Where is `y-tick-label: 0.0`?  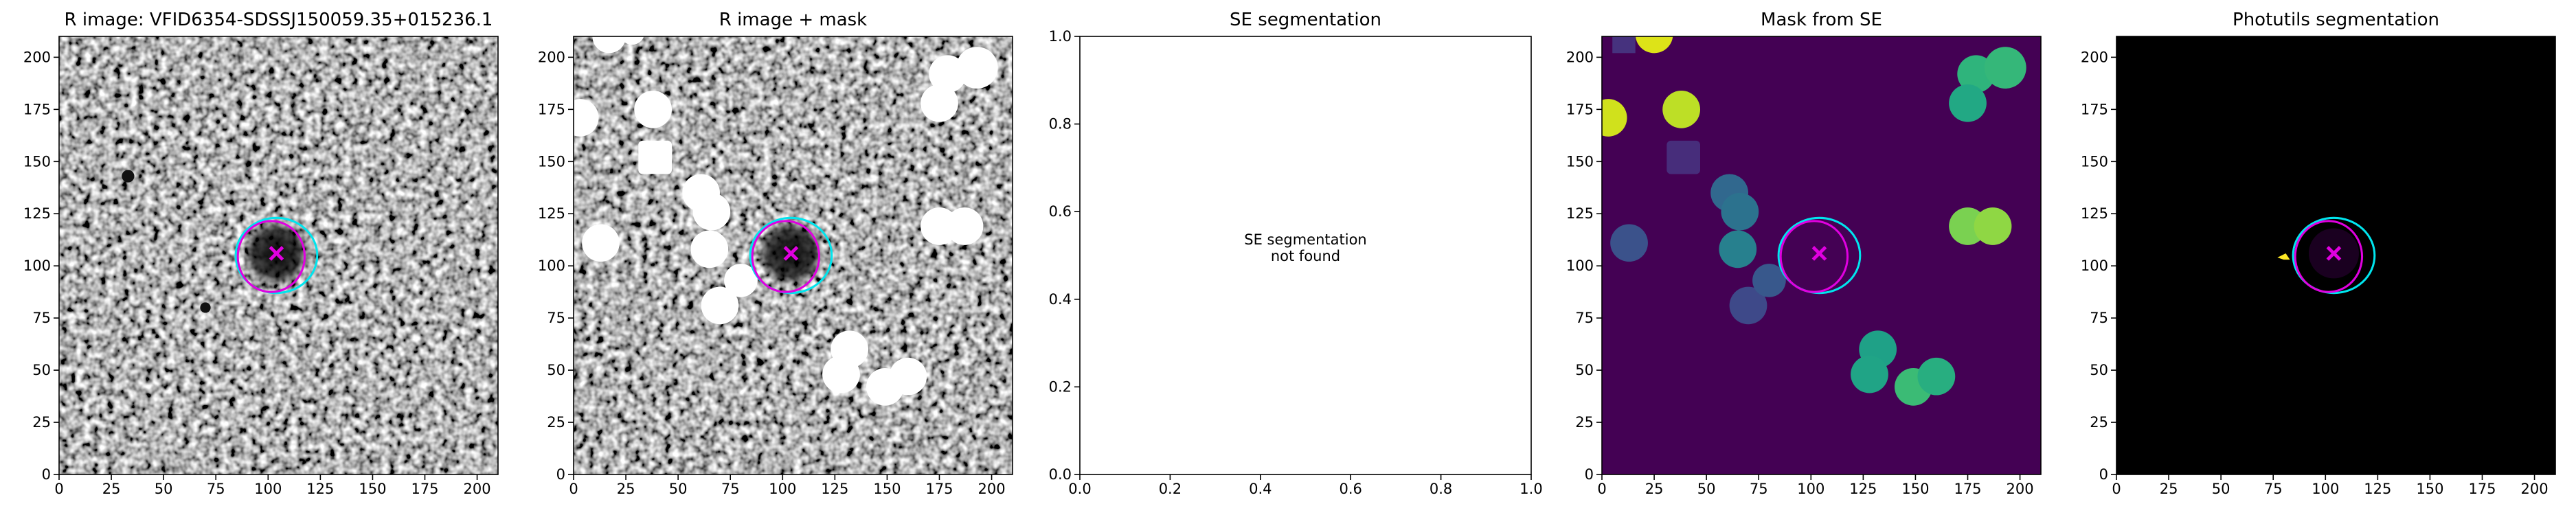
y-tick-label: 0.0 is located at coordinates (1060, 474).